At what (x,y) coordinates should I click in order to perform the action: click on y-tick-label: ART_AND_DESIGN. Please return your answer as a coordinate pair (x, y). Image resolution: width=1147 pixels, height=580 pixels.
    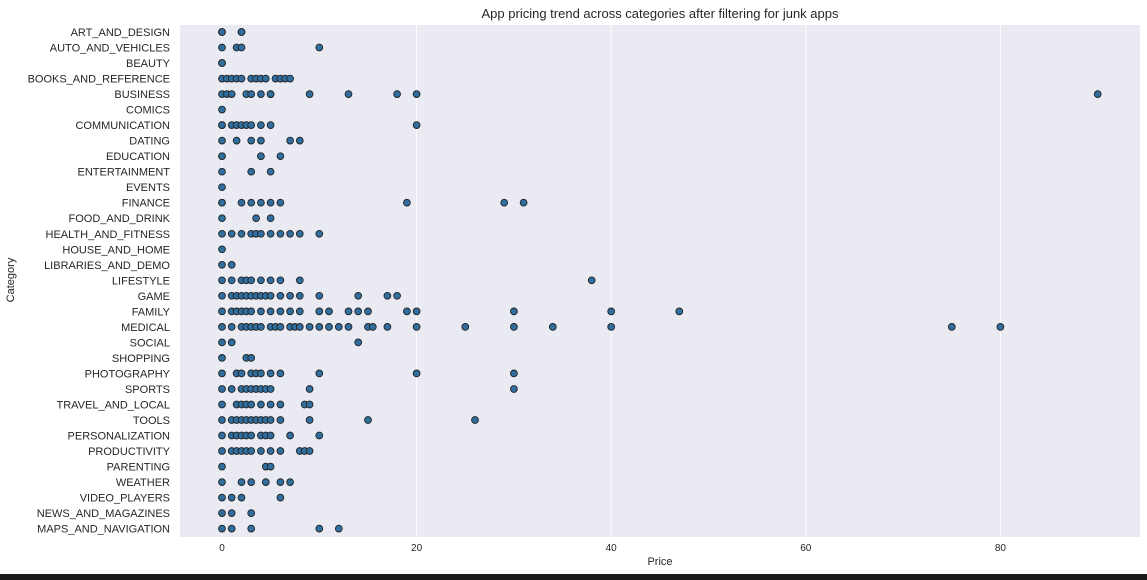
    Looking at the image, I should click on (120, 33).